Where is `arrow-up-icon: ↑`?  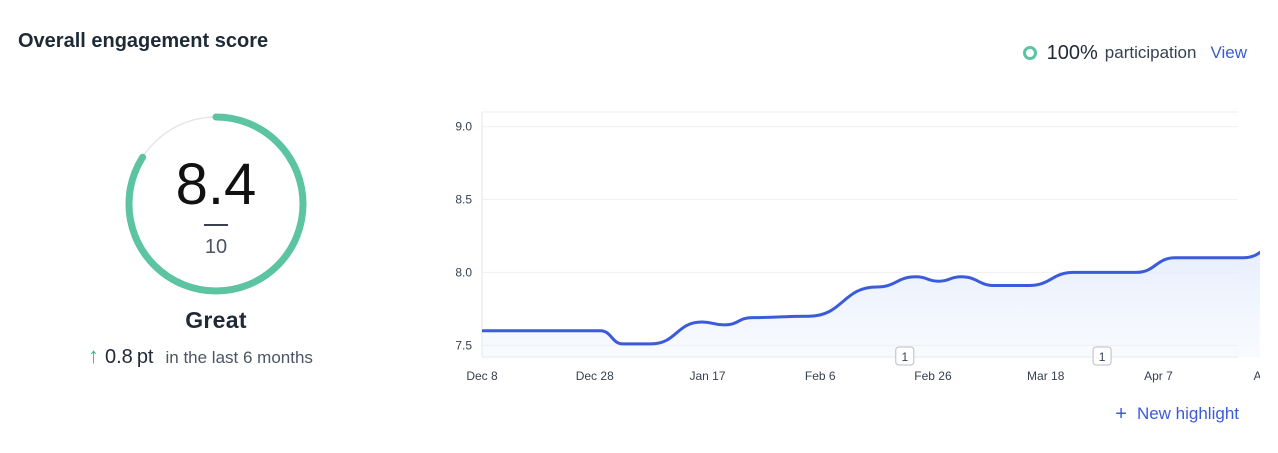 arrow-up-icon: ↑ is located at coordinates (93, 355).